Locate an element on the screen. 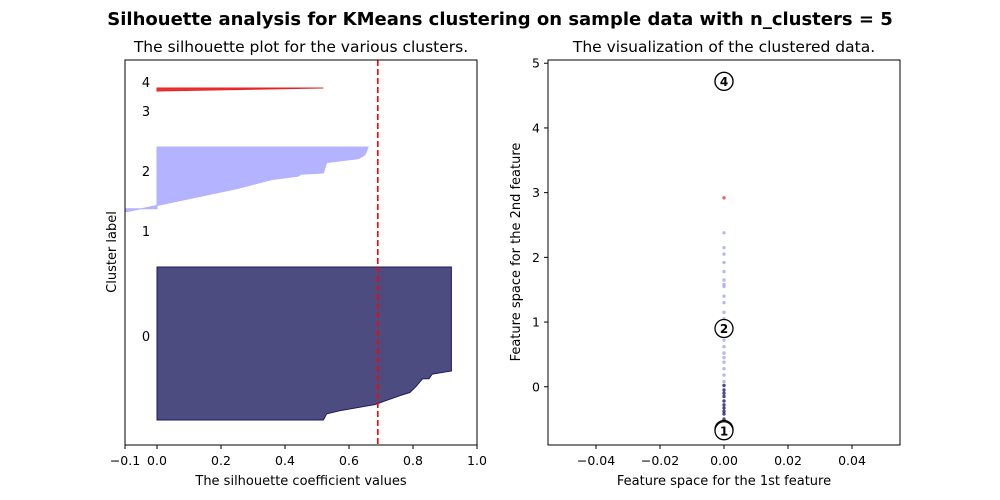 Image resolution: width=1000 pixels, height=500 pixels. x-tick-label: 0.8 is located at coordinates (413, 460).